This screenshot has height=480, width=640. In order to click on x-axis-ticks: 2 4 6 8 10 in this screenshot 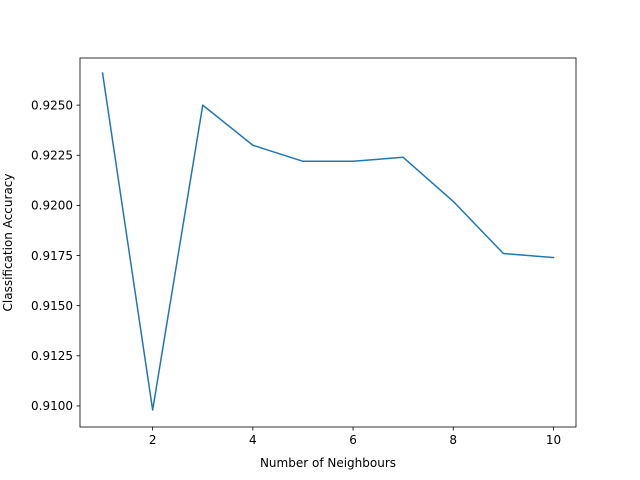, I will do `click(355, 437)`.